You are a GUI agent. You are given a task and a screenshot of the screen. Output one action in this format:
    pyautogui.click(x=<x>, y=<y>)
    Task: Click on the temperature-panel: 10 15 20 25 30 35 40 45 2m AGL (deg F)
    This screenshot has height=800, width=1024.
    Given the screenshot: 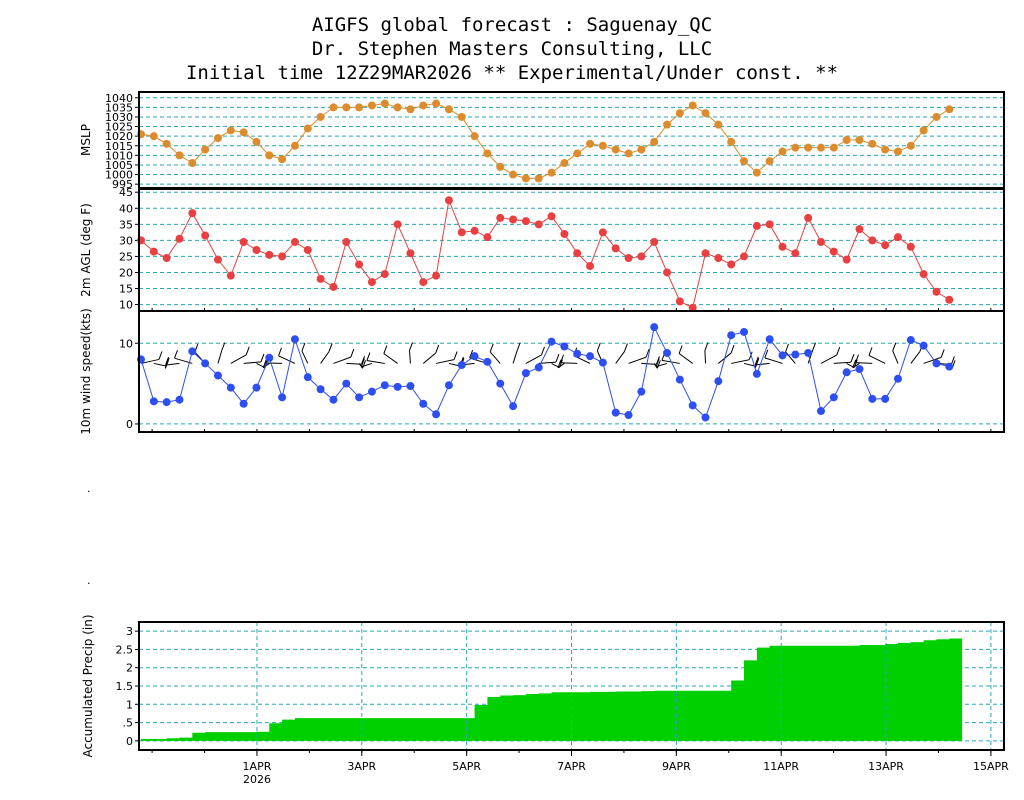 What is the action you would take?
    pyautogui.click(x=542, y=249)
    